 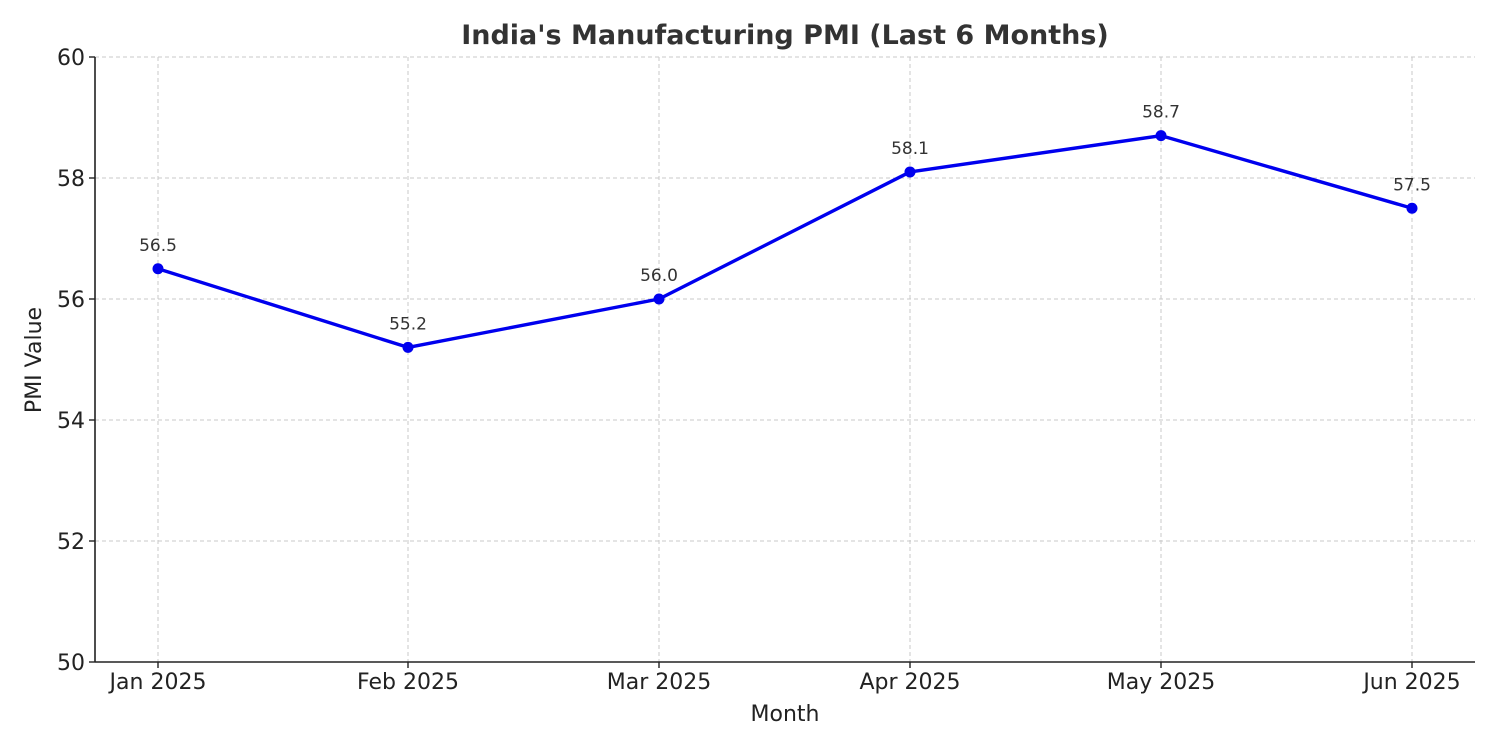 I want to click on data-point-label: 57.5, so click(x=1412, y=185).